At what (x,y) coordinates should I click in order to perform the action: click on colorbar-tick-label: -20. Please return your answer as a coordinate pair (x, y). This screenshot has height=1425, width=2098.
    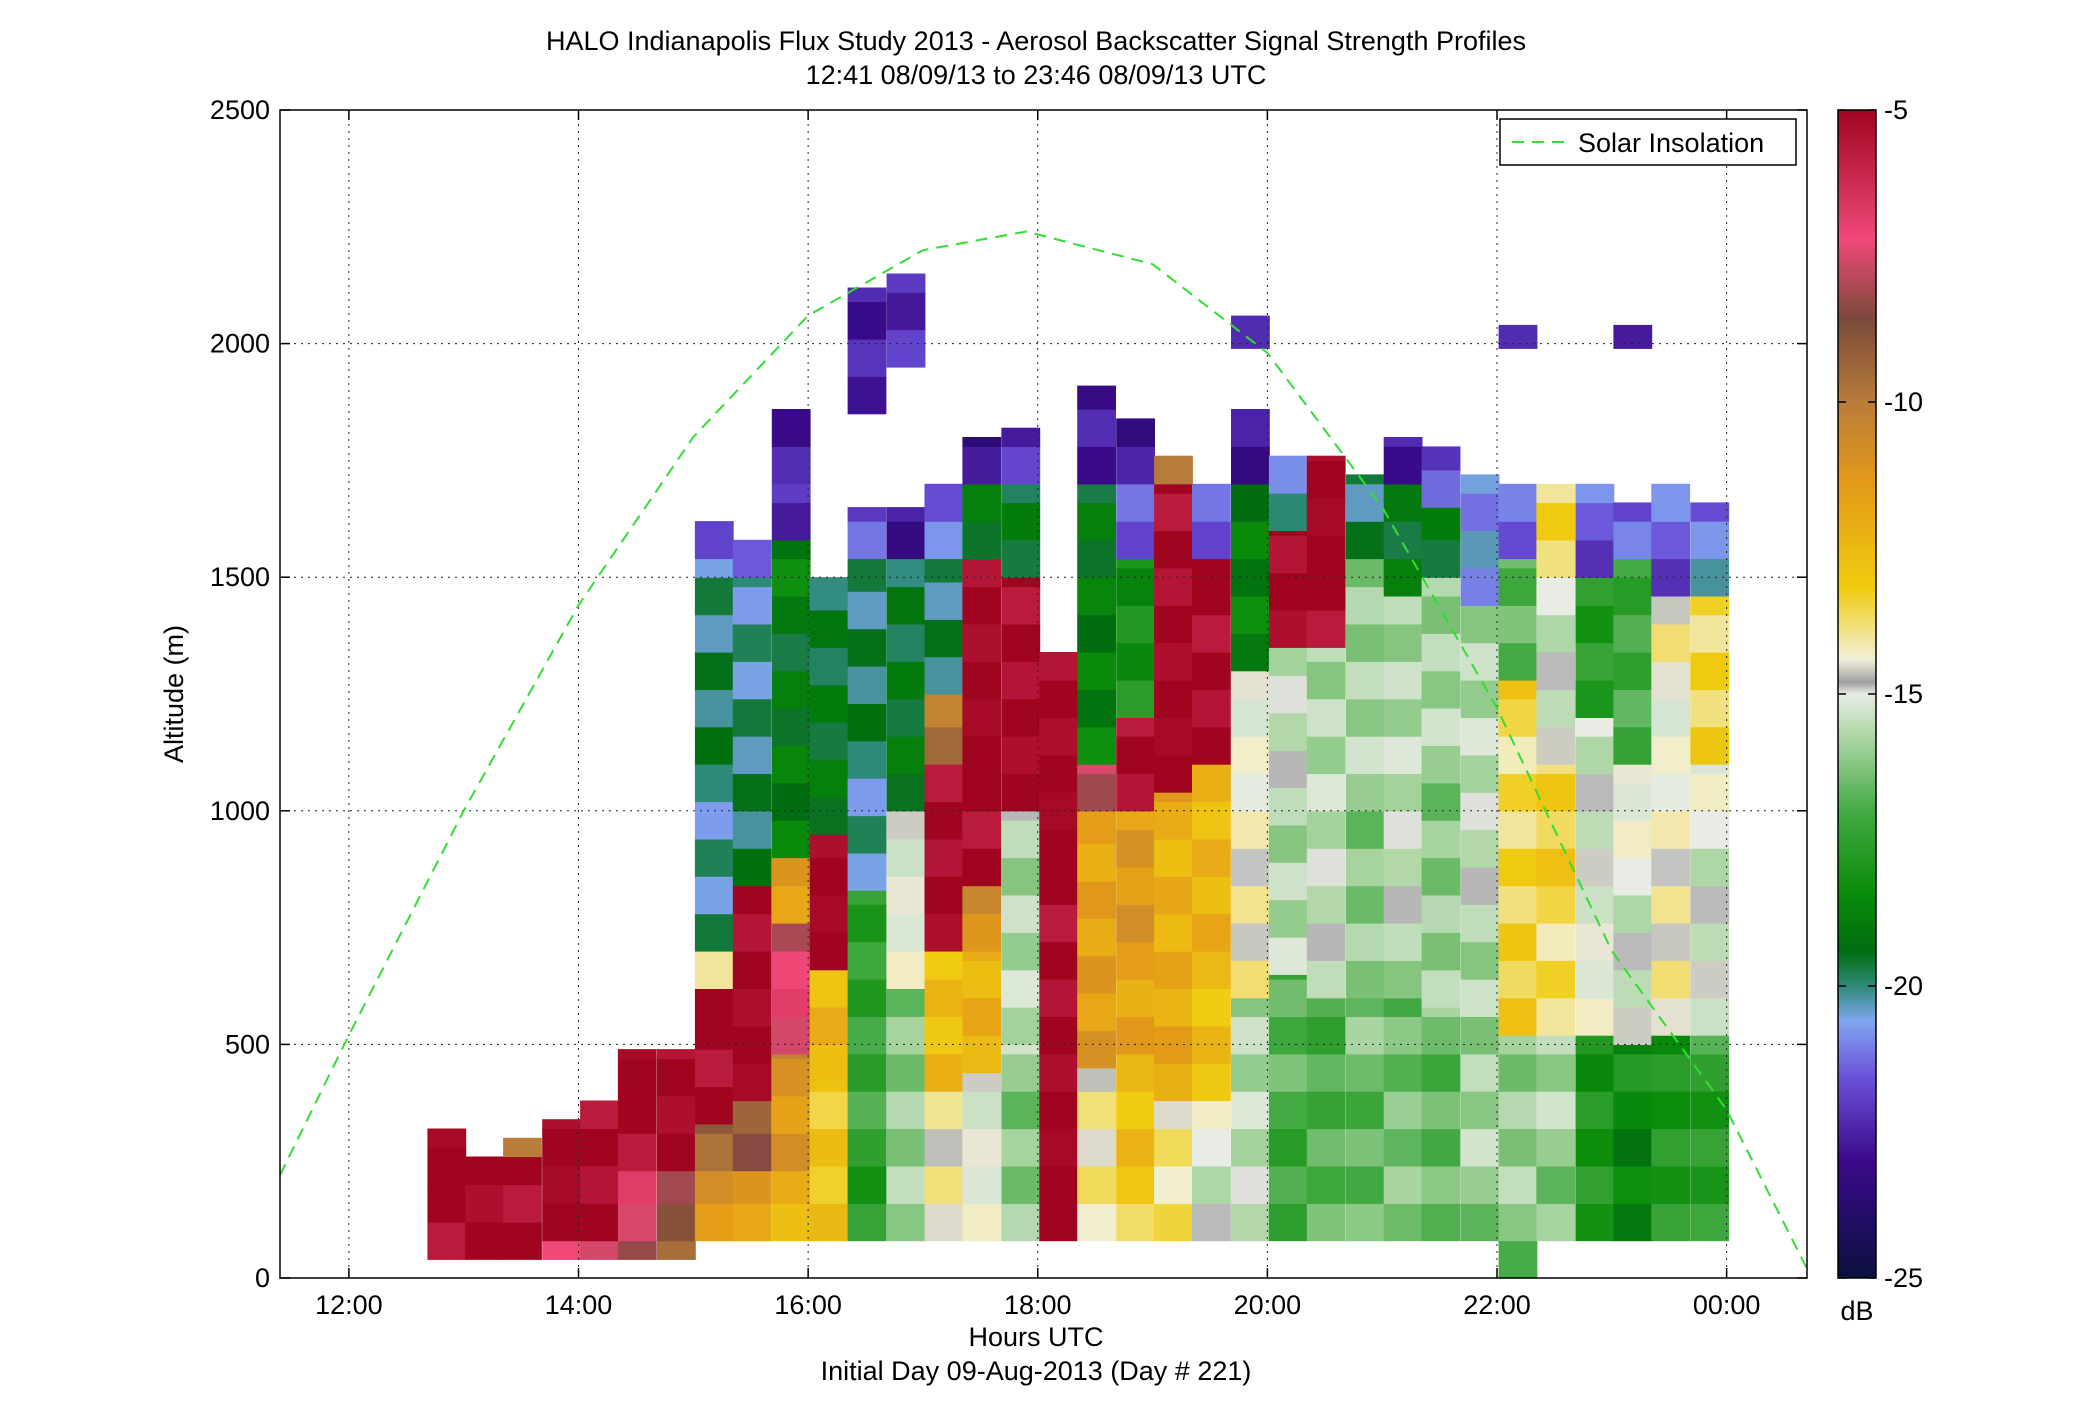
    Looking at the image, I should click on (1903, 986).